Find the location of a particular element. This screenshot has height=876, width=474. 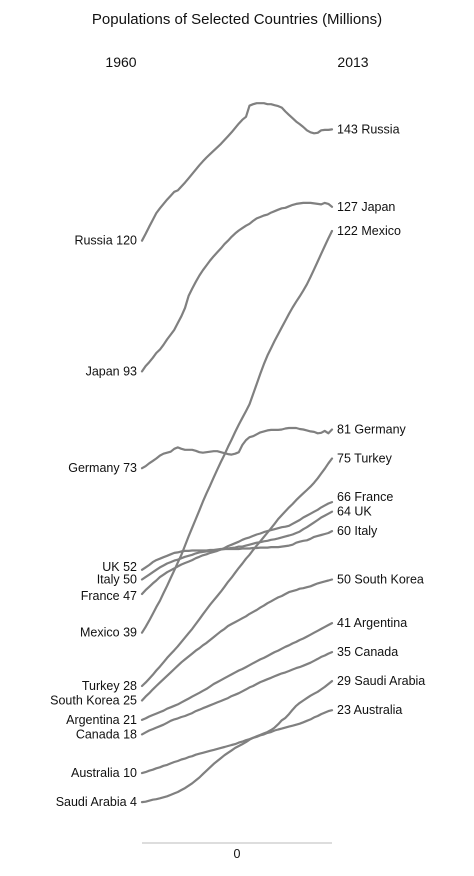

start-label-france: France 47 is located at coordinates (109, 596).